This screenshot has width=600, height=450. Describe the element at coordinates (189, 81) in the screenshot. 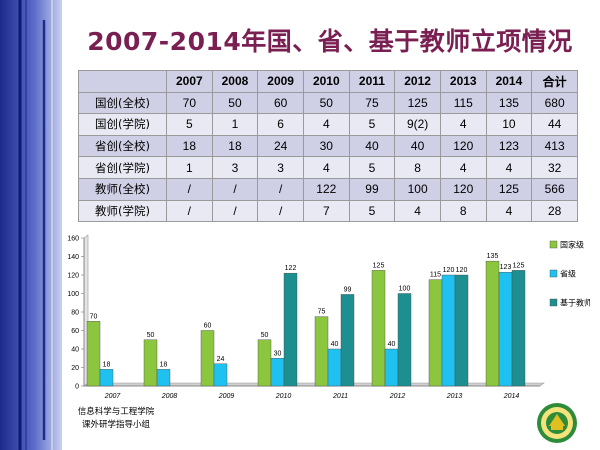

I see `column-header: 2007` at that location.